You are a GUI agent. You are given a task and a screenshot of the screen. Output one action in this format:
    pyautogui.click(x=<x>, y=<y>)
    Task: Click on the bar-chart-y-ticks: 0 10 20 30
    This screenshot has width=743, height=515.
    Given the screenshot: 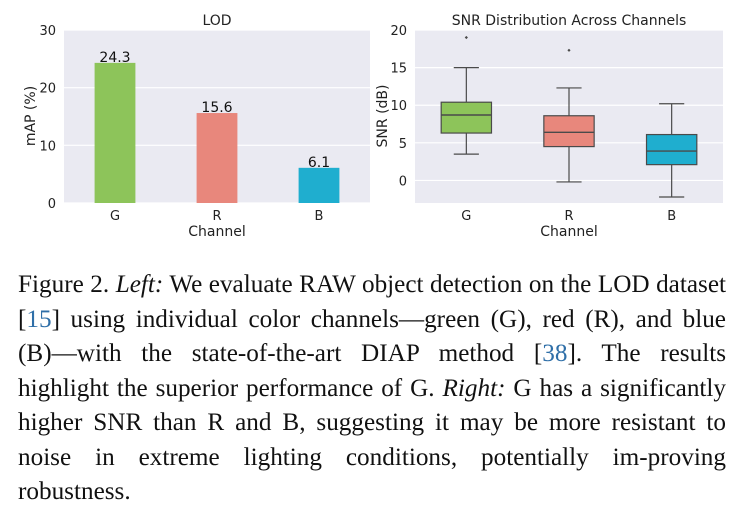 What is the action you would take?
    pyautogui.click(x=47, y=118)
    